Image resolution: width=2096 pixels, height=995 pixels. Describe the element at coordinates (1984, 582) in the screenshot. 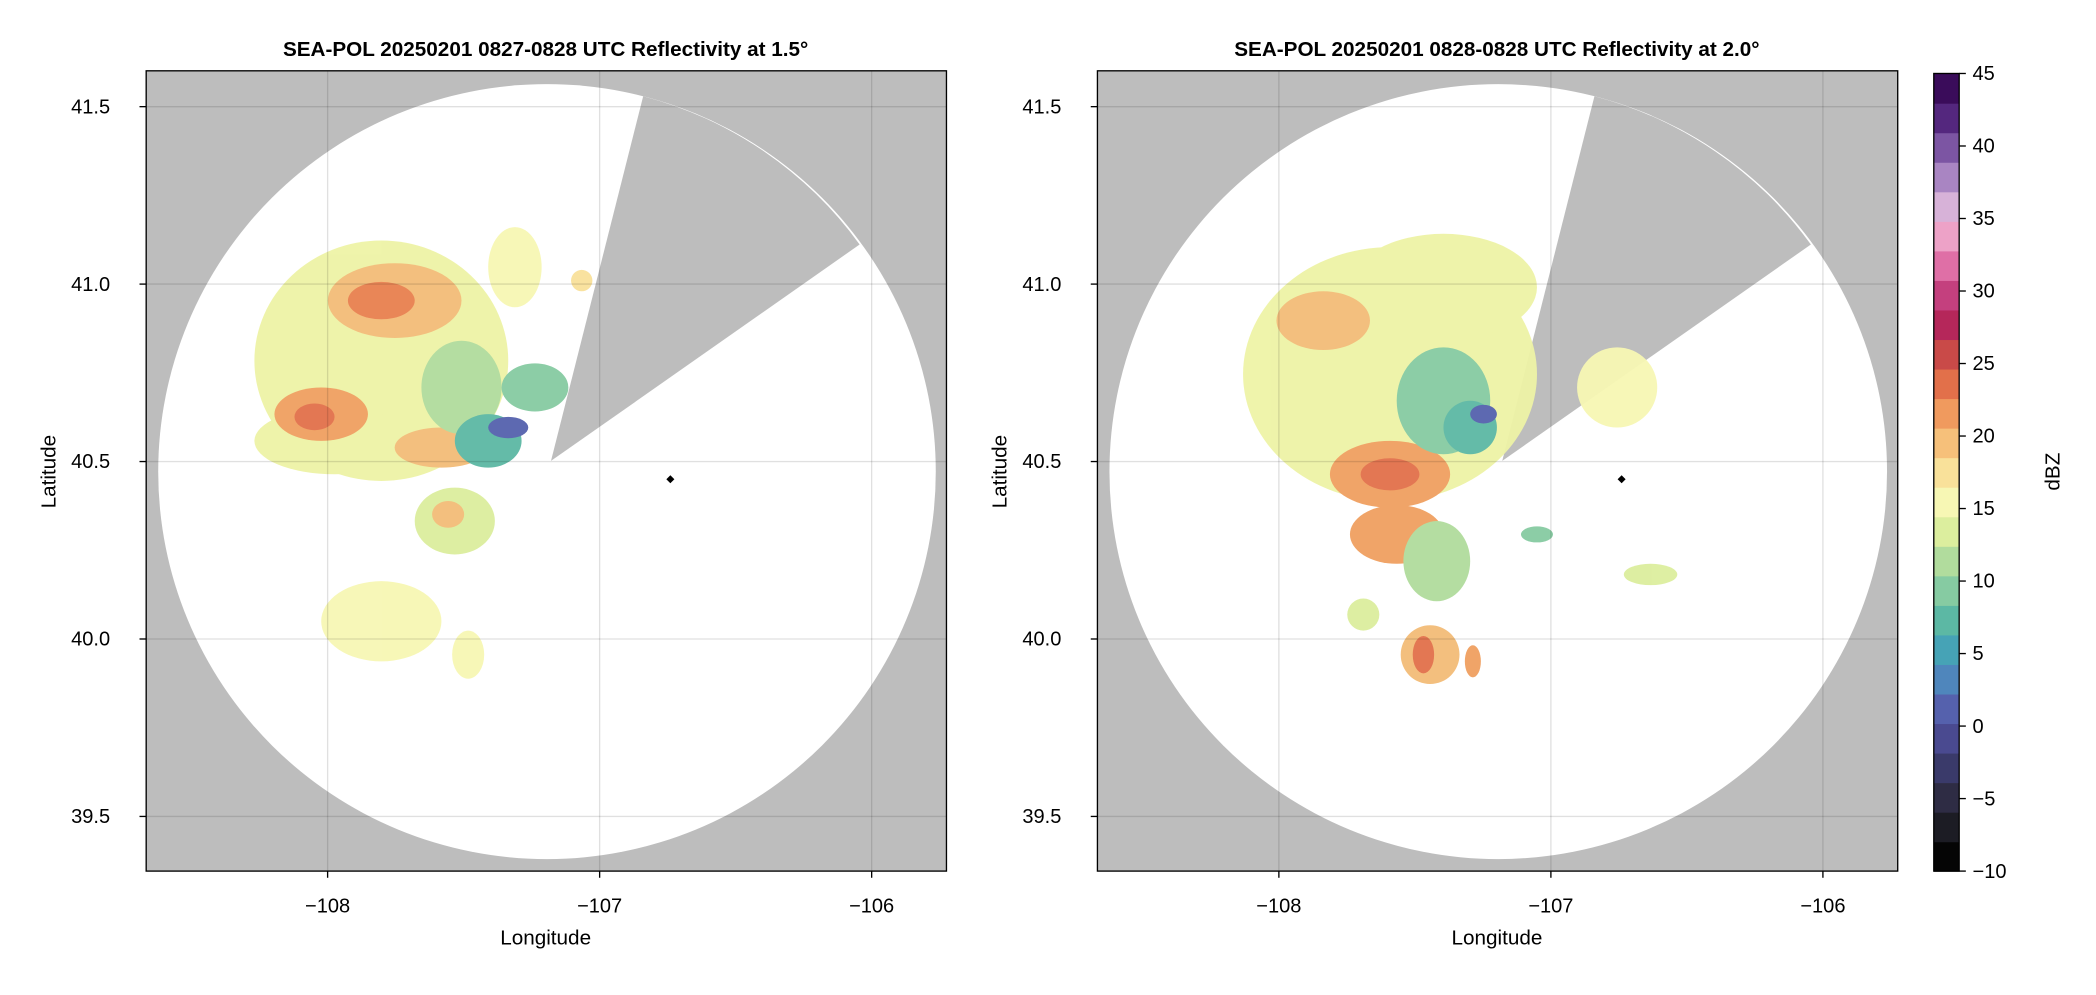

I see `colorbar-tick-label: 10` at that location.